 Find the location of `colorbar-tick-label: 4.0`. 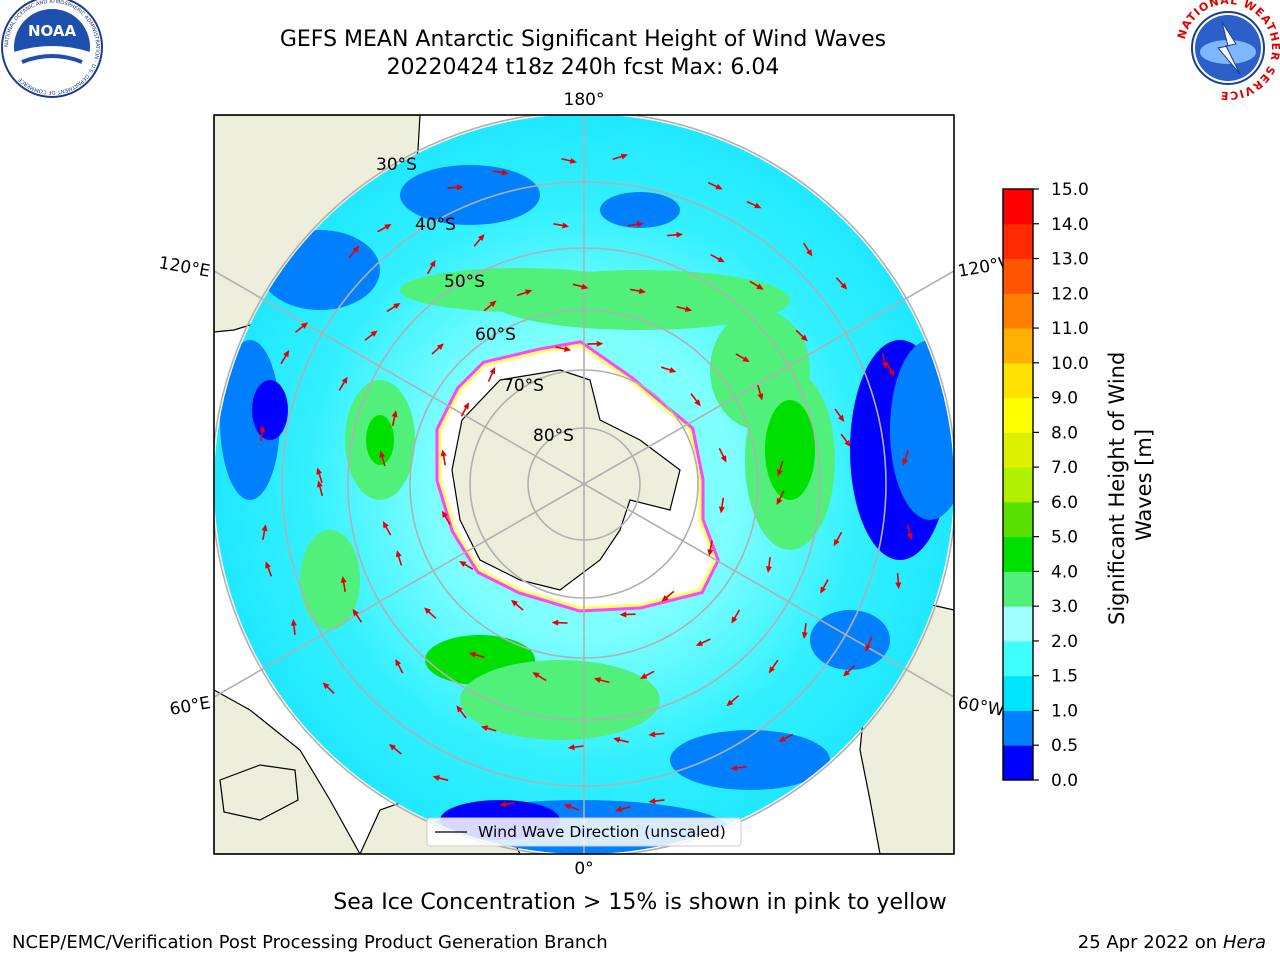

colorbar-tick-label: 4.0 is located at coordinates (1064, 572).